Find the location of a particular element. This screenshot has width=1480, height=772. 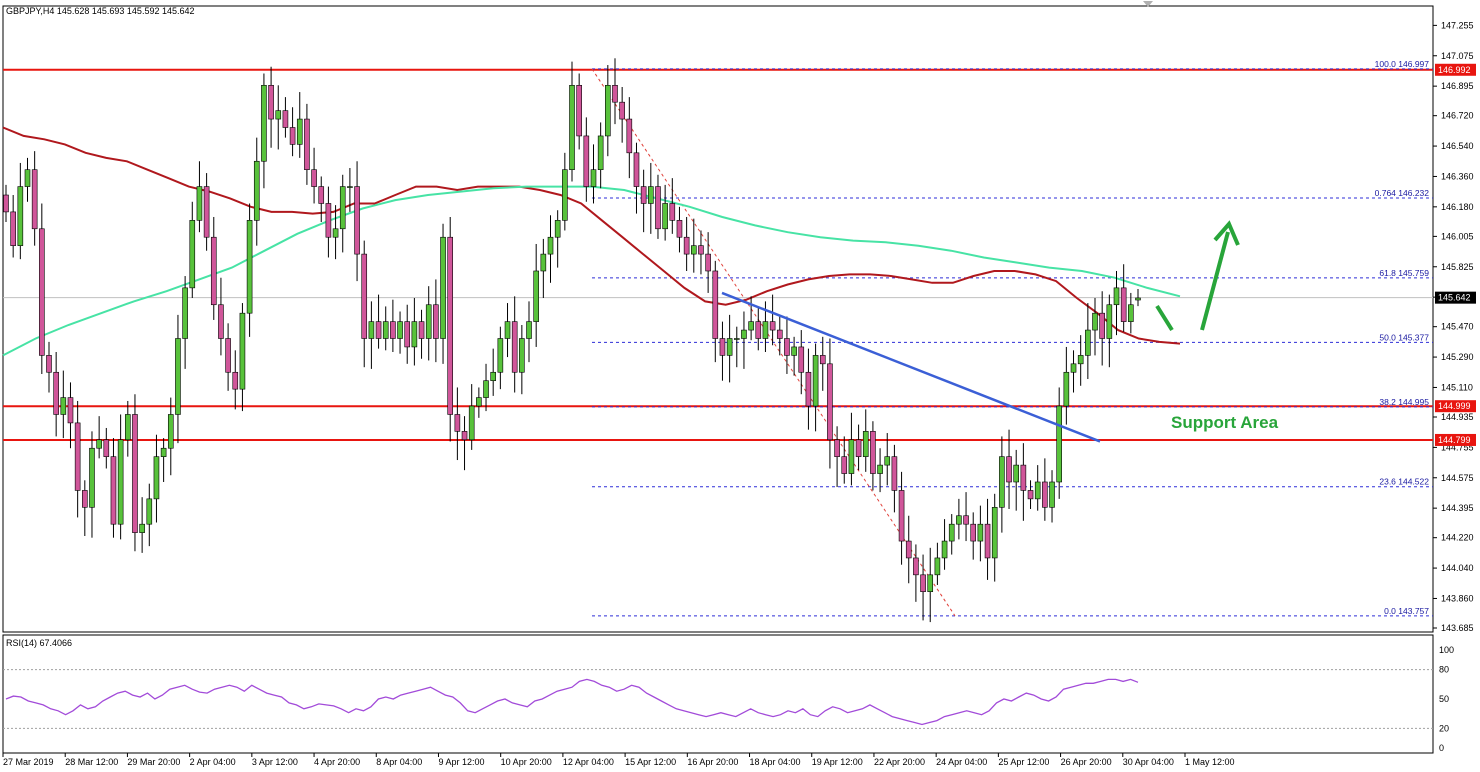

x-tick-label: 25 Apr 12:00 is located at coordinates (1023, 762).